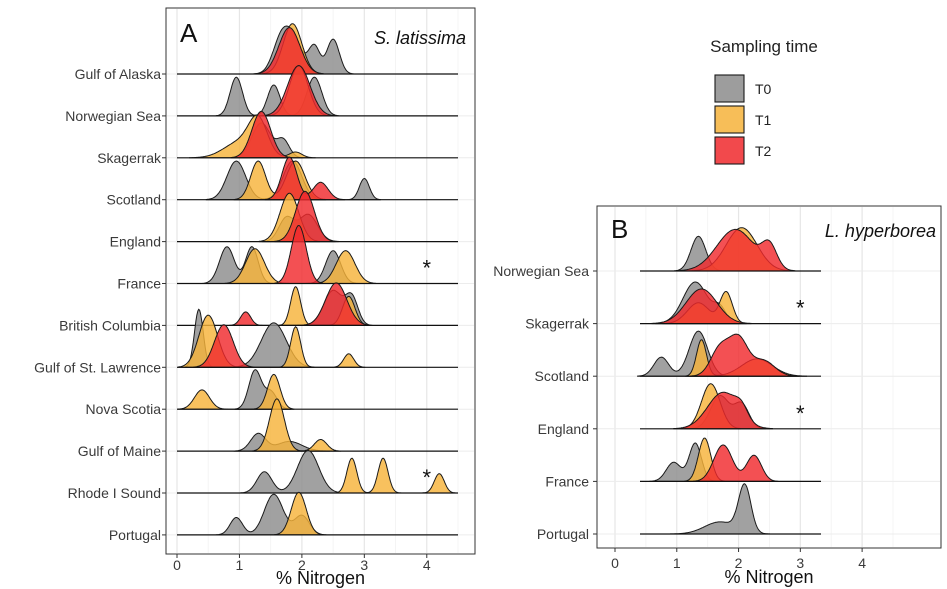 The height and width of the screenshot is (589, 947). What do you see at coordinates (729, 119) in the screenshot?
I see `legend-key-t1` at bounding box center [729, 119].